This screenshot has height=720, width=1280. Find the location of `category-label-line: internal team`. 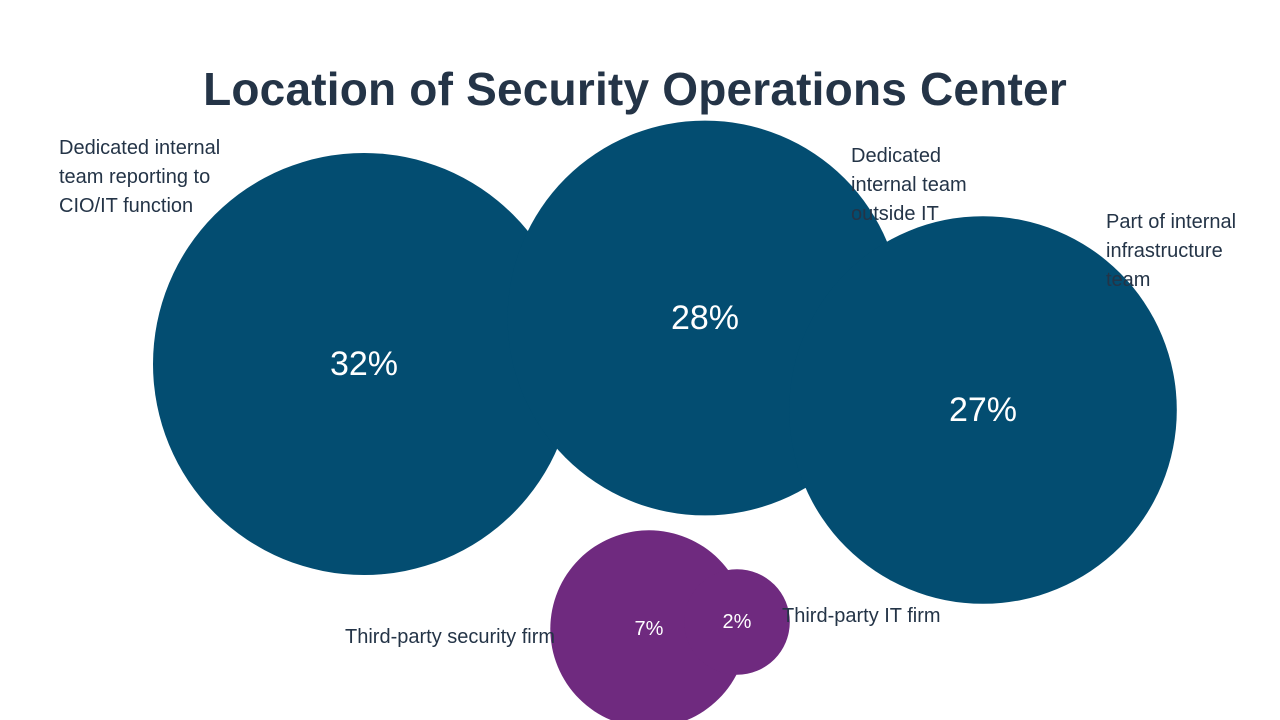

category-label-line: internal team is located at coordinates (909, 185).